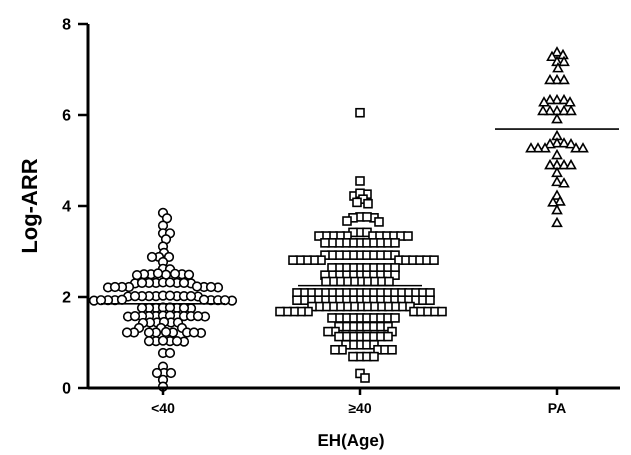 The image size is (631, 455). Describe the element at coordinates (67, 116) in the screenshot. I see `y-tick-label: 6` at that location.